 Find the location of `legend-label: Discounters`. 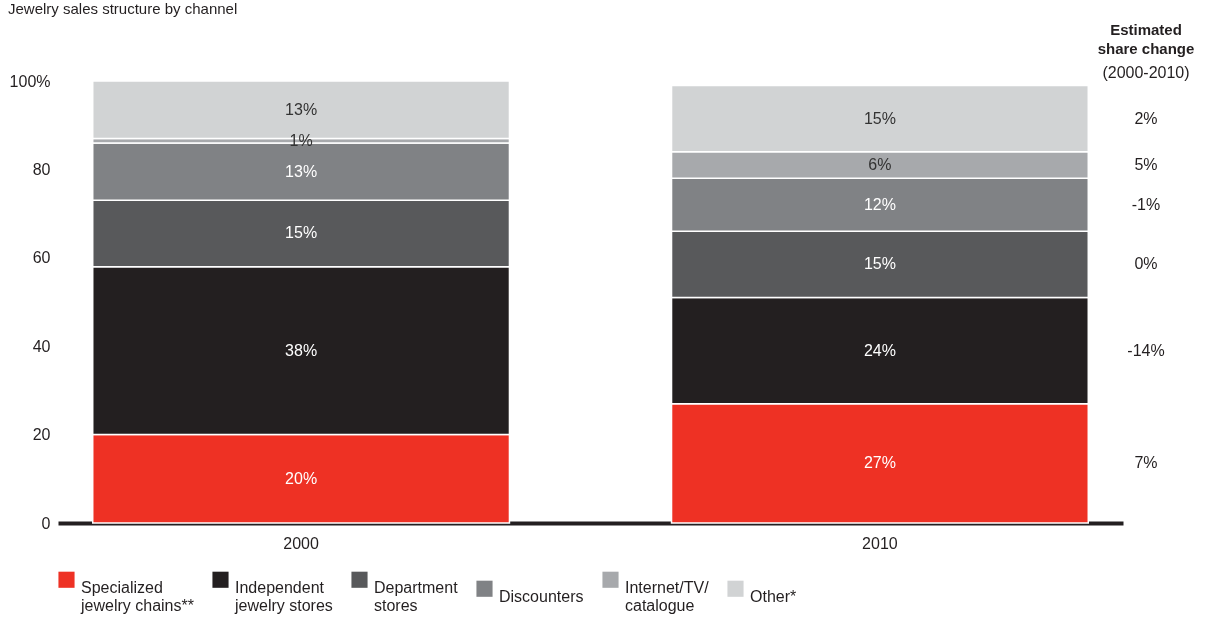

legend-label: Discounters is located at coordinates (541, 596).